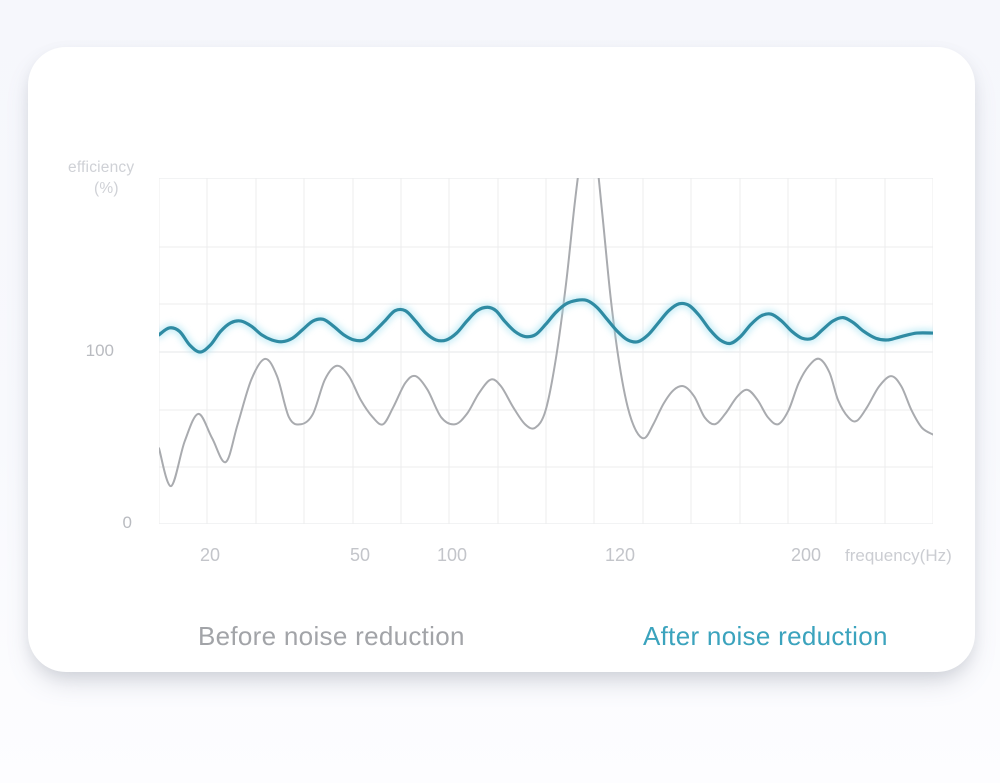 This screenshot has width=1000, height=783. What do you see at coordinates (331, 636) in the screenshot?
I see `legend-before-noise-reduction: Before noise reduction` at bounding box center [331, 636].